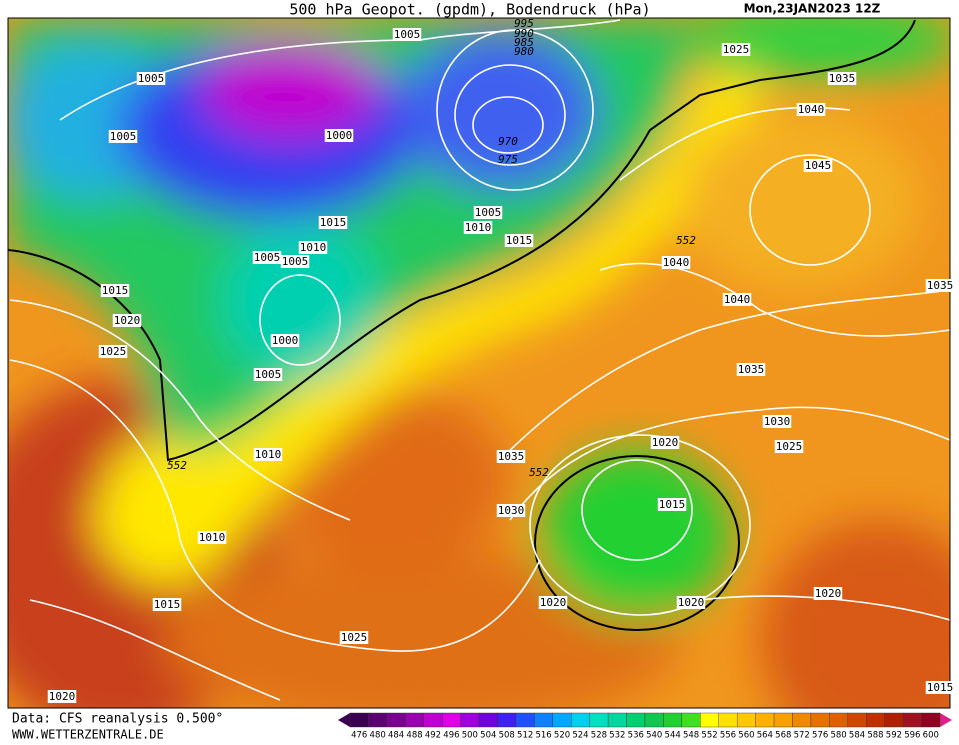  What do you see at coordinates (524, 33) in the screenshot?
I see `isobar-label: 990` at bounding box center [524, 33].